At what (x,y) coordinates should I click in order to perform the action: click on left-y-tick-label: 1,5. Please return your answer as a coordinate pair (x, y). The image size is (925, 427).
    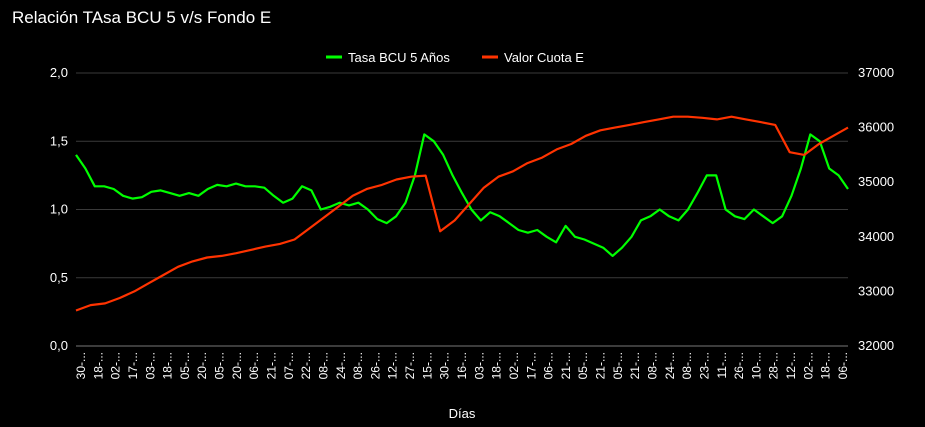
    Looking at the image, I should click on (59, 140).